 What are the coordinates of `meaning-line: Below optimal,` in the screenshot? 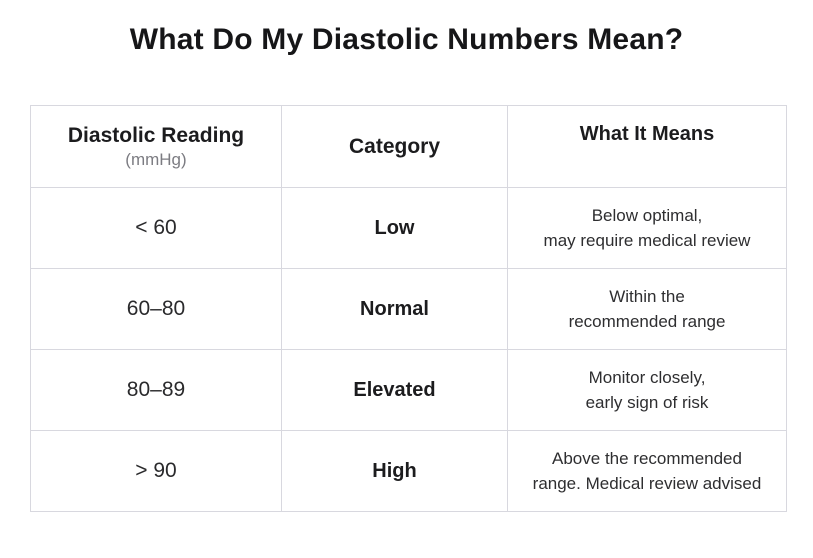 It's located at (647, 215).